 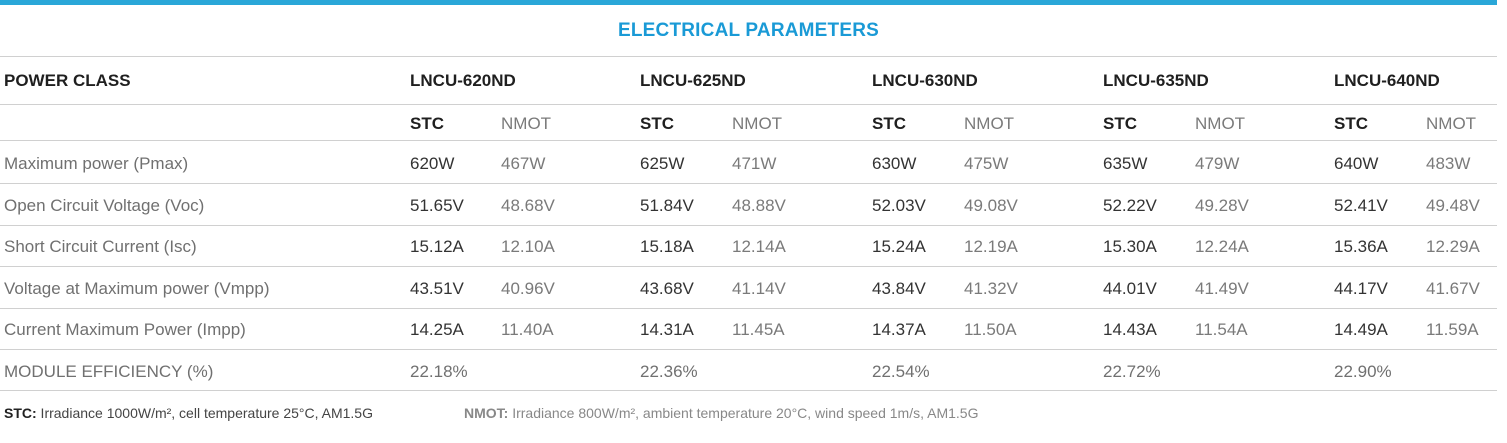 What do you see at coordinates (758, 329) in the screenshot?
I see `nmot-value: 11.45A` at bounding box center [758, 329].